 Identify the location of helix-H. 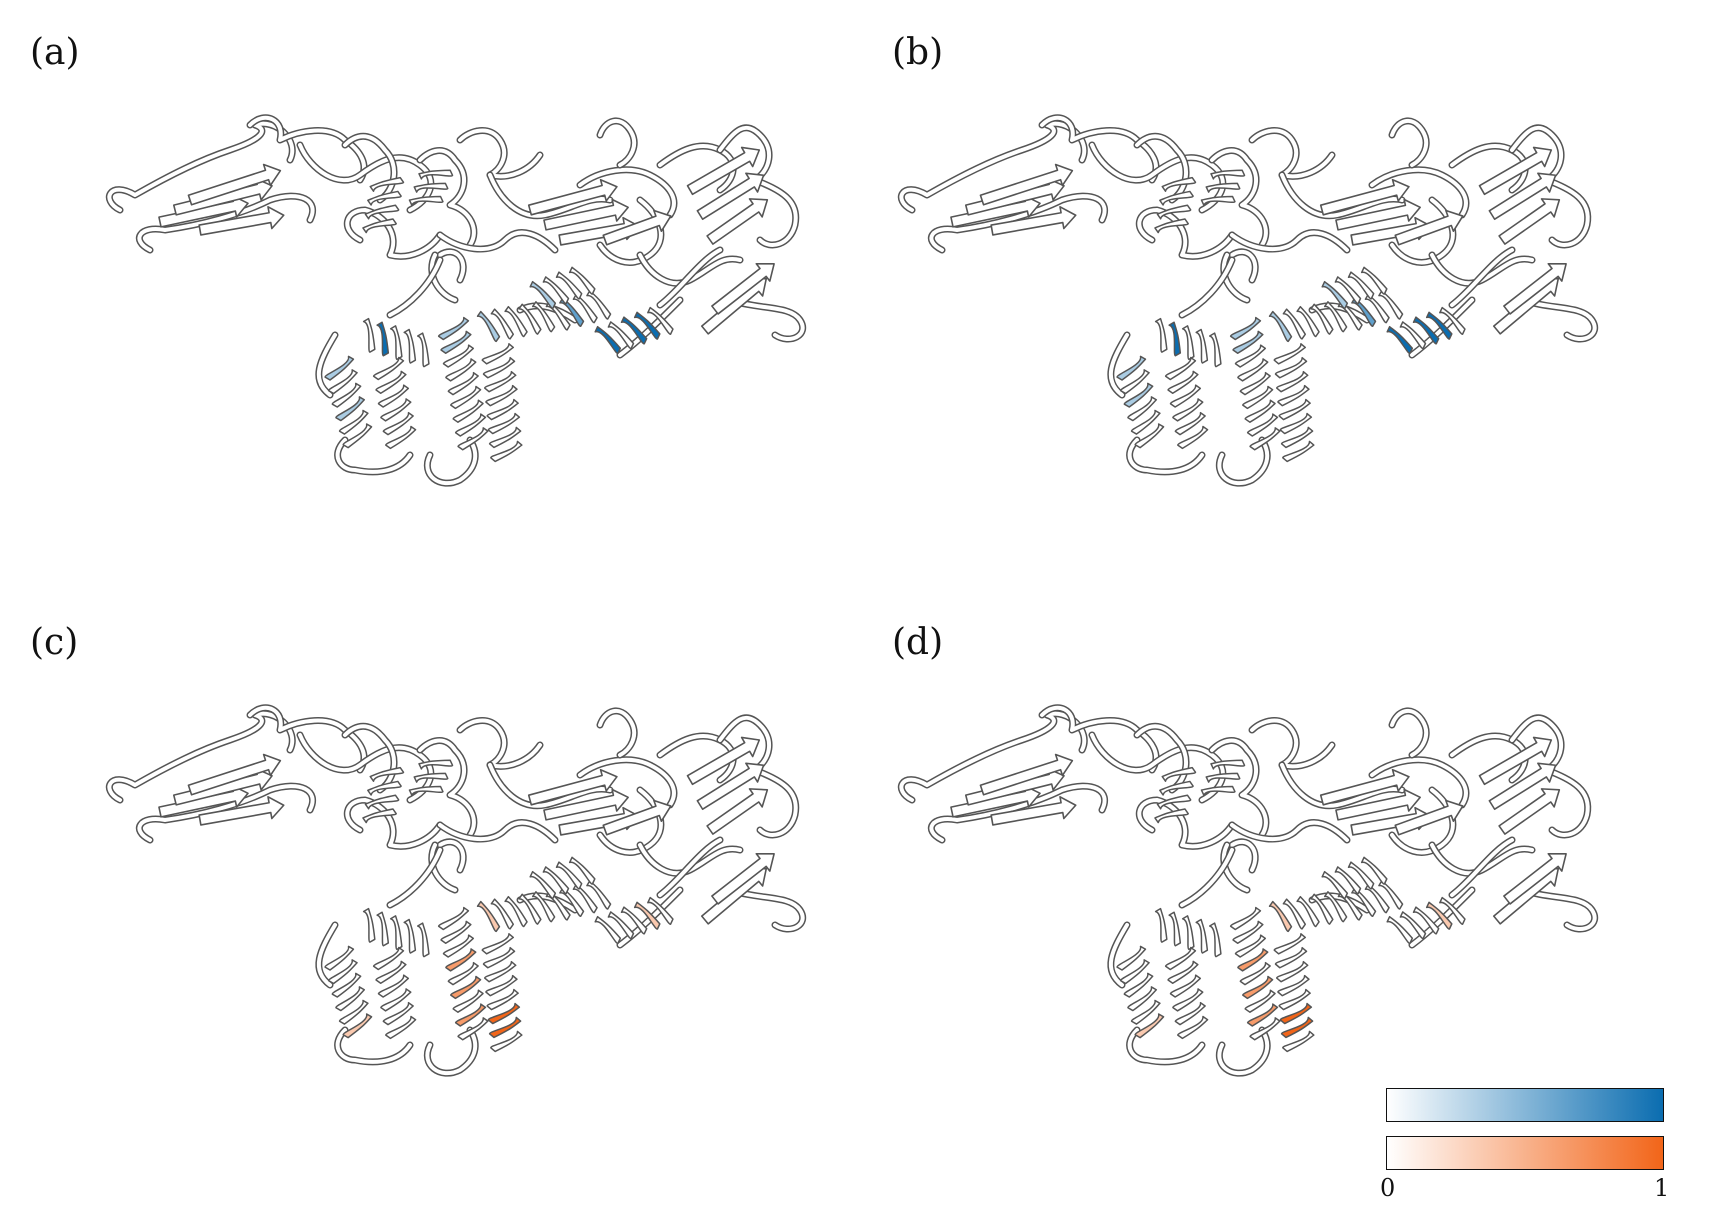
(634, 920).